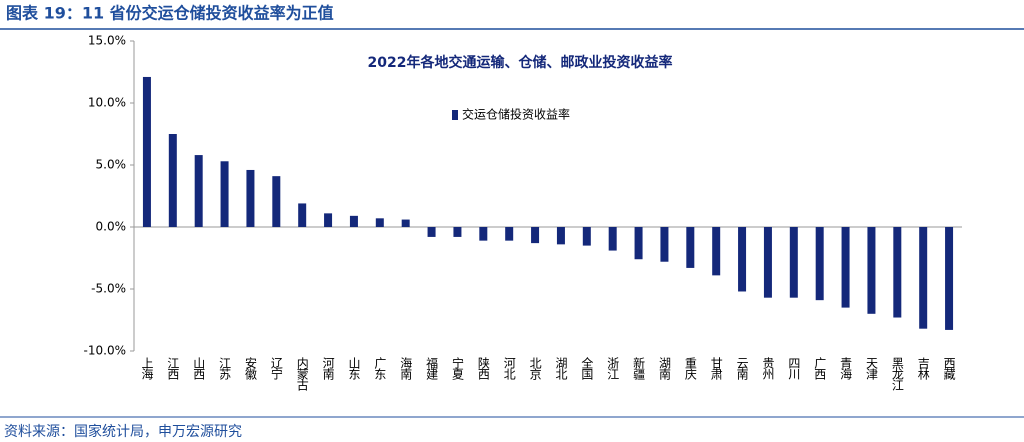  What do you see at coordinates (105, 351) in the screenshot?
I see `y-tick-label: -10.0%` at bounding box center [105, 351].